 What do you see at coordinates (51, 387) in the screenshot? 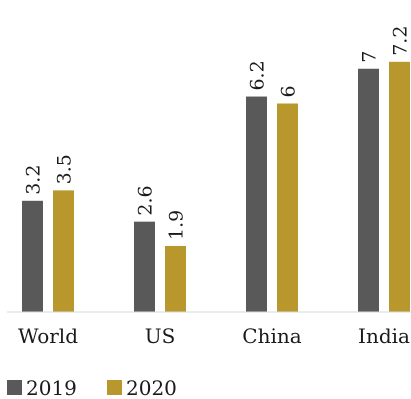
I see `legend-label-2019: 2019` at bounding box center [51, 387].